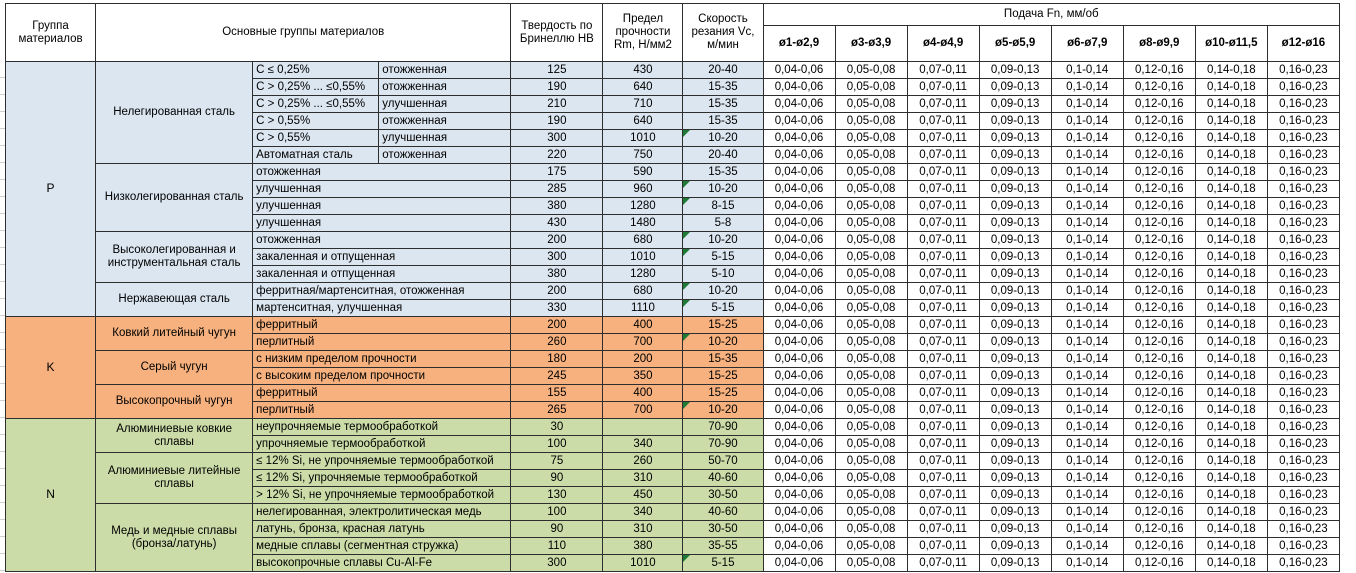 The width and height of the screenshot is (1356, 573). What do you see at coordinates (643, 32) in the screenshot?
I see `header-strength: Предел прочности Rm, Н/мм2` at bounding box center [643, 32].